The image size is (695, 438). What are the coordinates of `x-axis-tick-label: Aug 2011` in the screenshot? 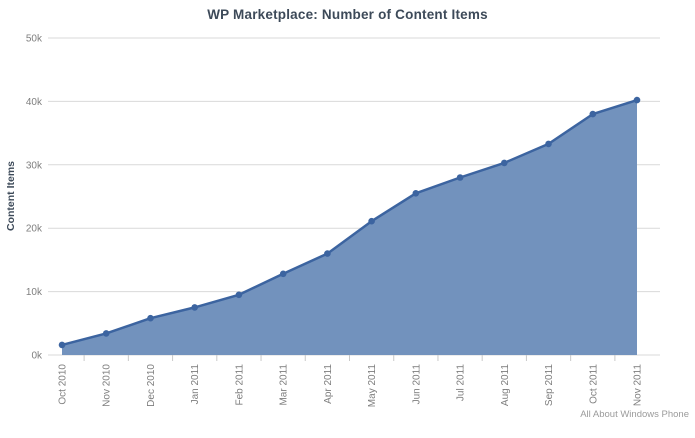 It's located at (505, 385).